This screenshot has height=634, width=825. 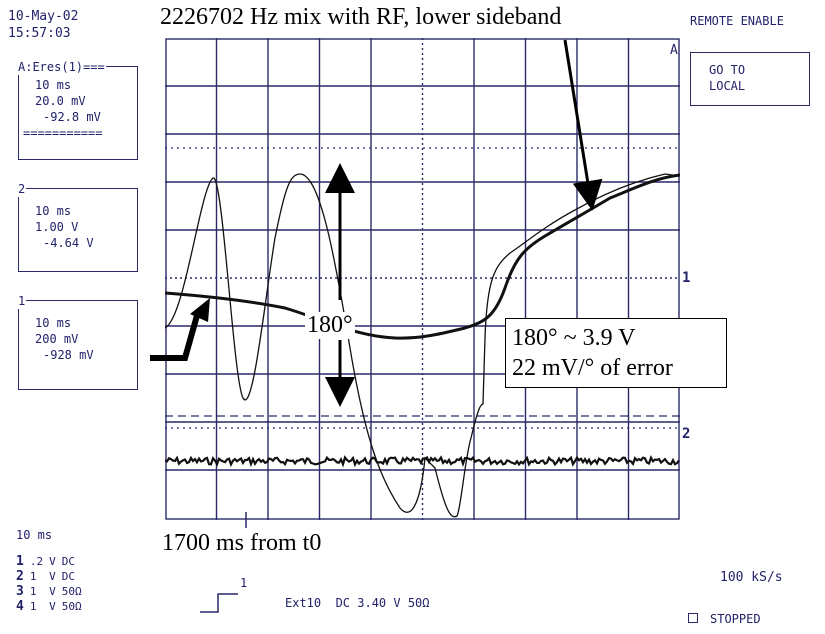 I want to click on annotation-box: 180° ~ 3.9 V 22 mV/° of error, so click(x=616, y=353).